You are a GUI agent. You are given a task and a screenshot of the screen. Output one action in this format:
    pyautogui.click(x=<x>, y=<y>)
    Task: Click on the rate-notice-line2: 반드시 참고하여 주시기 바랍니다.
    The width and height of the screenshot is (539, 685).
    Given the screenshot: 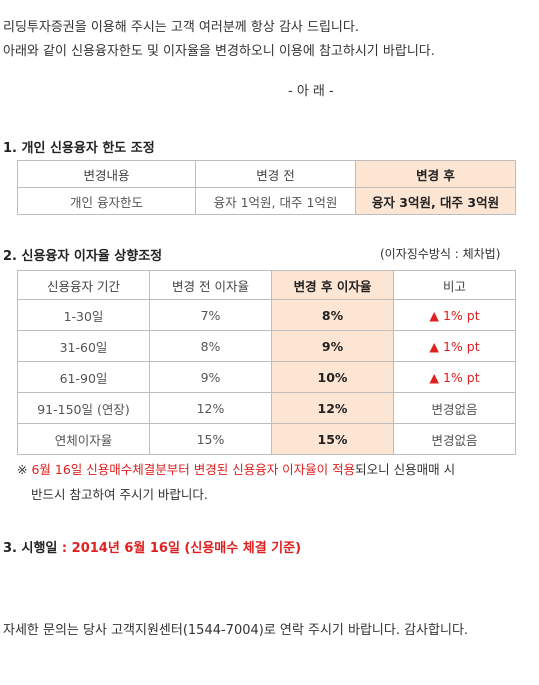 What is the action you would take?
    pyautogui.click(x=119, y=494)
    